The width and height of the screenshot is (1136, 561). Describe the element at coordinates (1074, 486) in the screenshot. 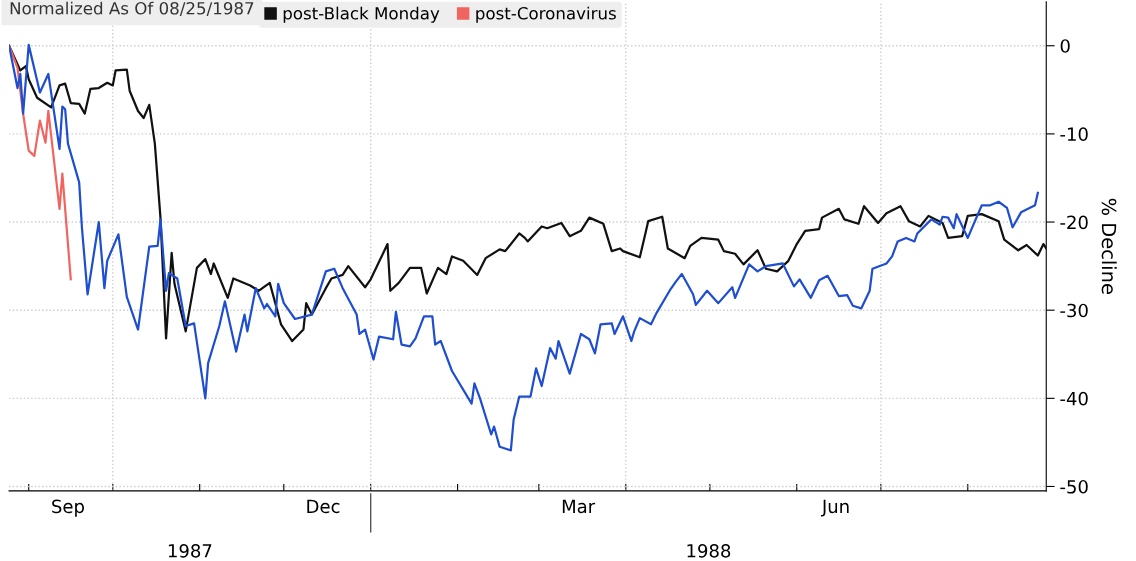

I see `y-tick-label: -50` at that location.